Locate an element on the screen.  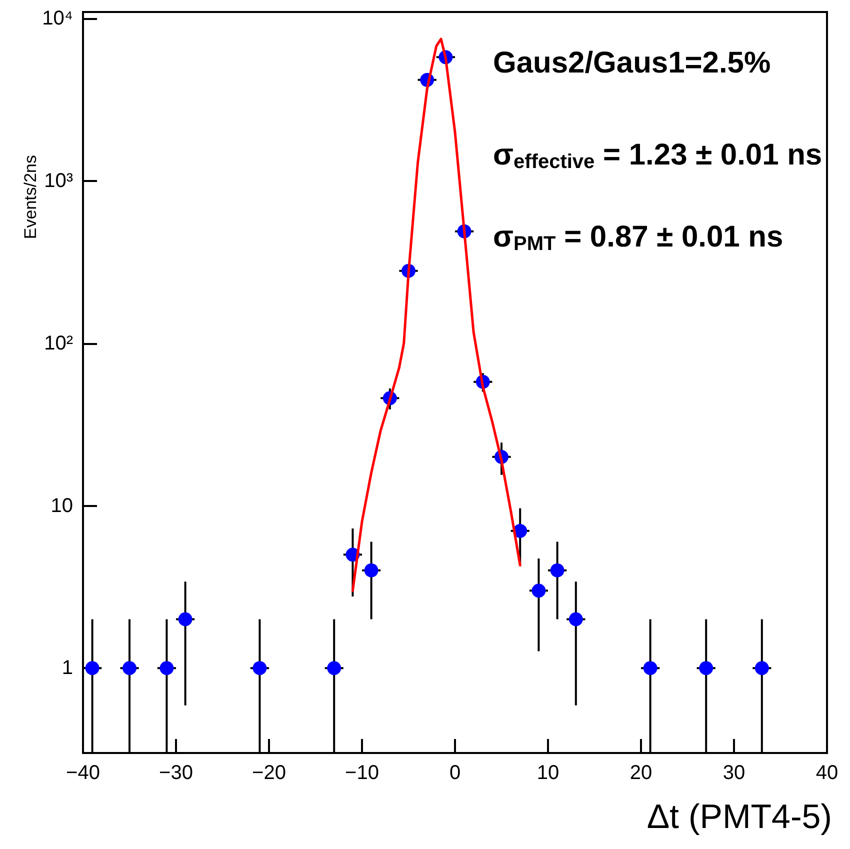
x-tick-label: −30 is located at coordinates (176, 773).